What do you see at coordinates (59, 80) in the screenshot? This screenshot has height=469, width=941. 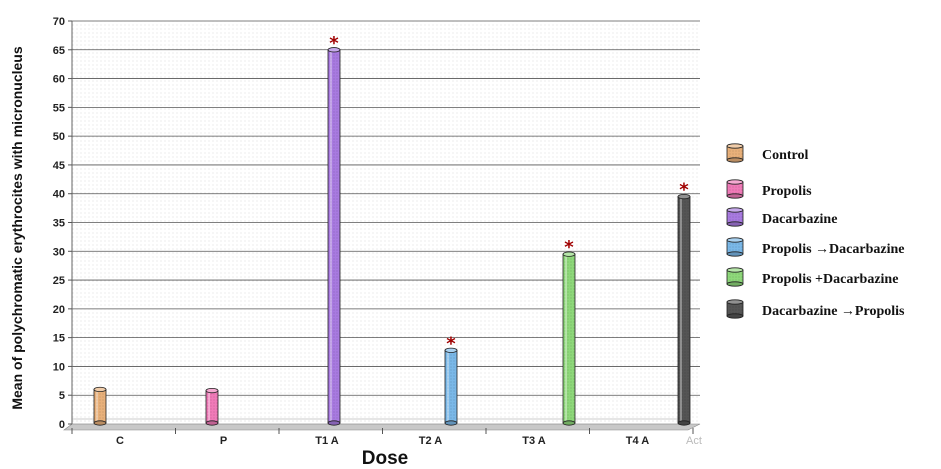 I see `y-tick-label: 60` at bounding box center [59, 80].